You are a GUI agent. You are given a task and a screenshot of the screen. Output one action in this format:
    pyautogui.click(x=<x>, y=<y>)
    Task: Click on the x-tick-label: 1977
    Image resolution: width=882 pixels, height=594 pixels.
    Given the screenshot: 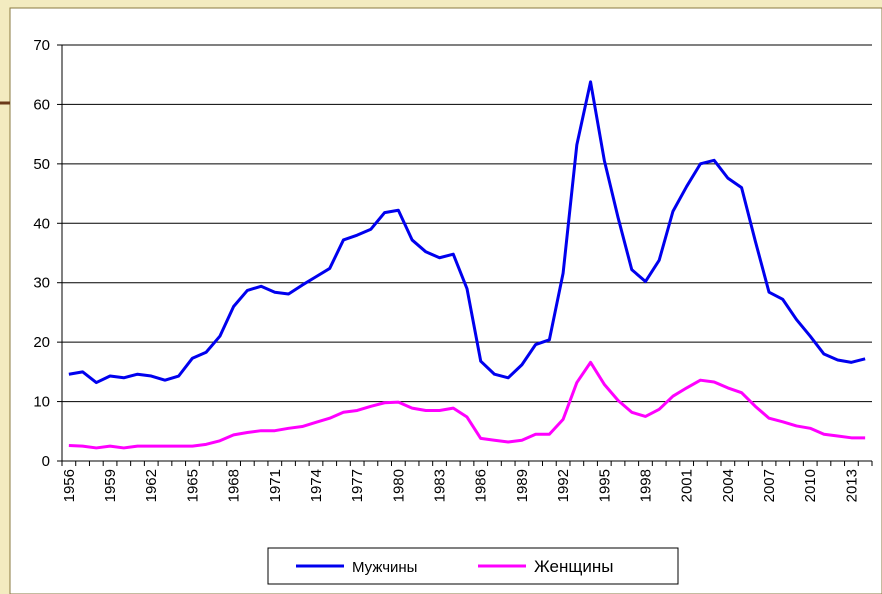 What is the action you would take?
    pyautogui.click(x=357, y=485)
    